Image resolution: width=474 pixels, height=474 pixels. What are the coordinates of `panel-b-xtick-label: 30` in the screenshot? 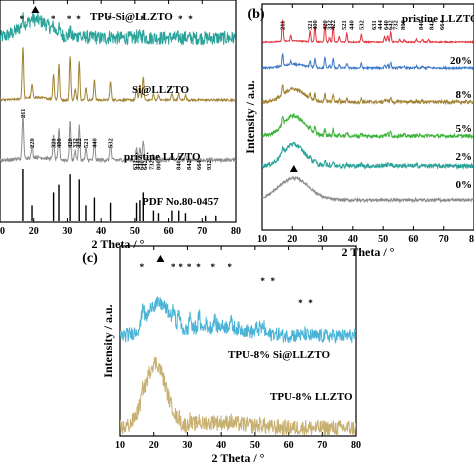 It's located at (323, 239).